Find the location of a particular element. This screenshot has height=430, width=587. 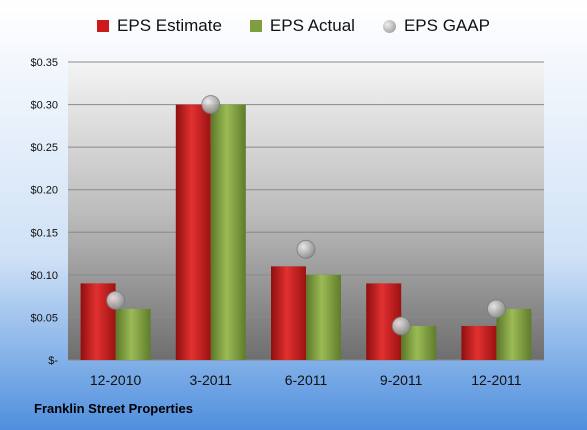

x-axis-ticks: 12-2010 3-2011 6-2011 9-2011 12-2011 is located at coordinates (306, 380).